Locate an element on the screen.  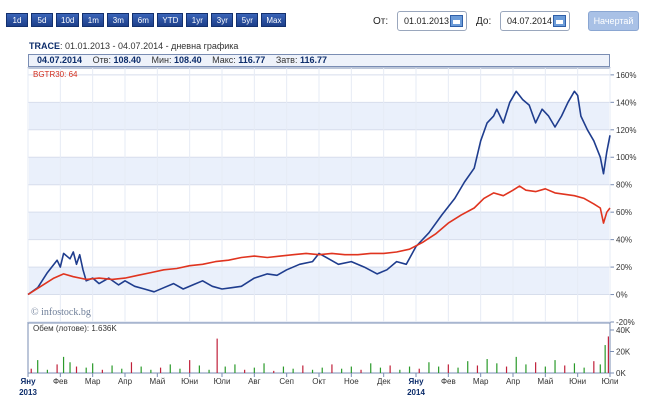
low-value: 108.40 is located at coordinates (188, 60).